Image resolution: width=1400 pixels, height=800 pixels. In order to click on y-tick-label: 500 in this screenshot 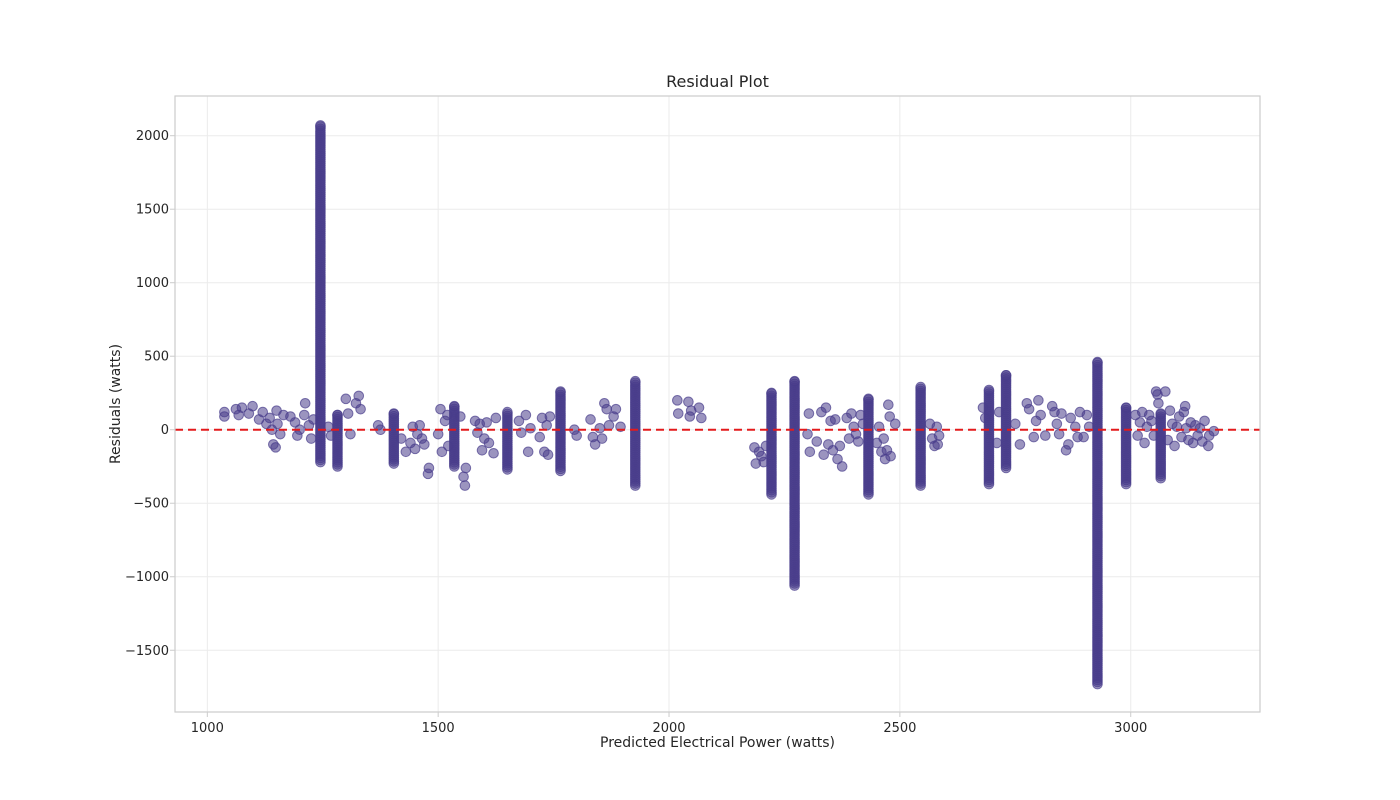, I will do `click(156, 357)`.